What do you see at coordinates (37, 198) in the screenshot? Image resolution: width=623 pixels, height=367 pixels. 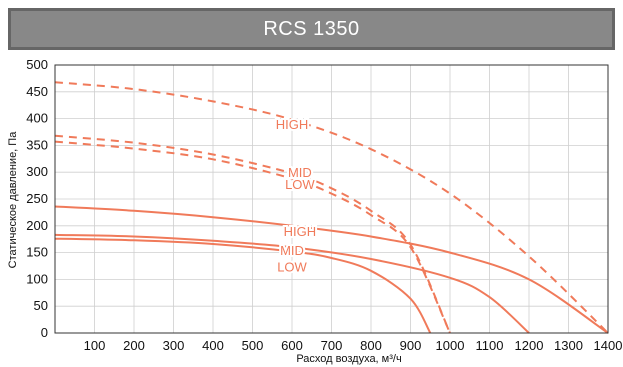 I see `y-tick-label: 250` at bounding box center [37, 198].